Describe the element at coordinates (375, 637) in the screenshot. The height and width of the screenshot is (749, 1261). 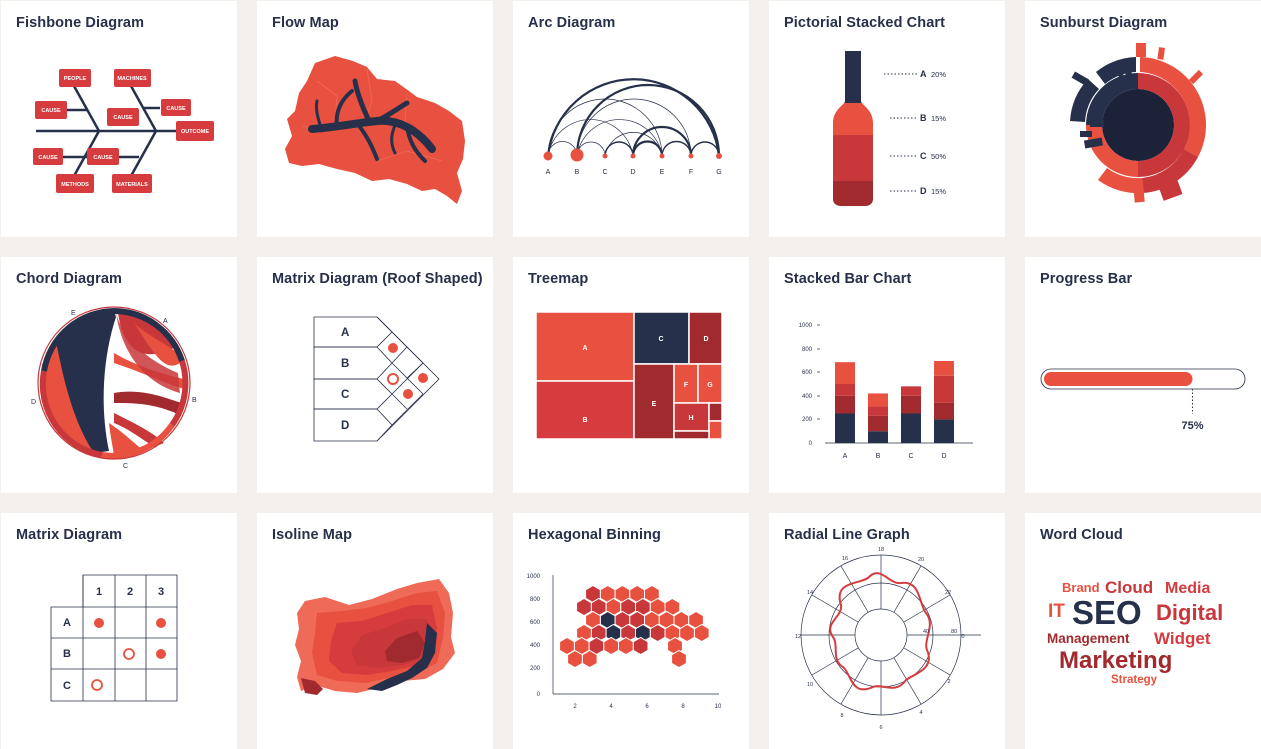
I see `isoline-map-illustration` at that location.